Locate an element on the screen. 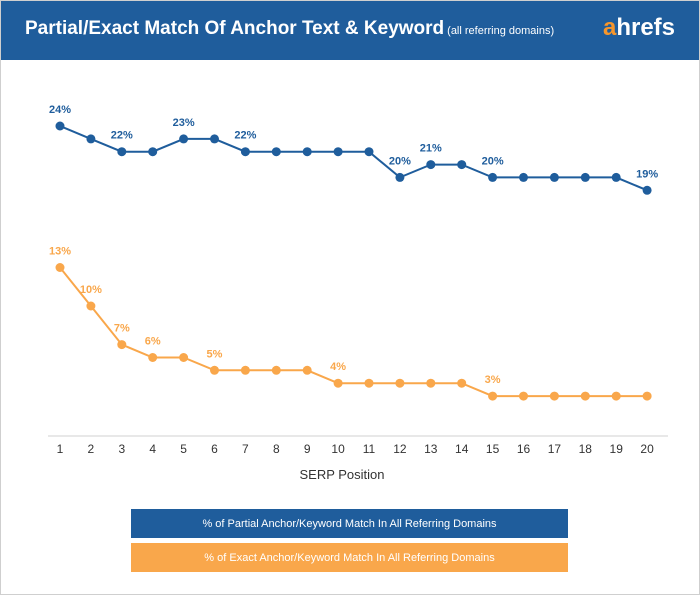 This screenshot has height=595, width=700. x-axis-label: SERP Position is located at coordinates (341, 474).